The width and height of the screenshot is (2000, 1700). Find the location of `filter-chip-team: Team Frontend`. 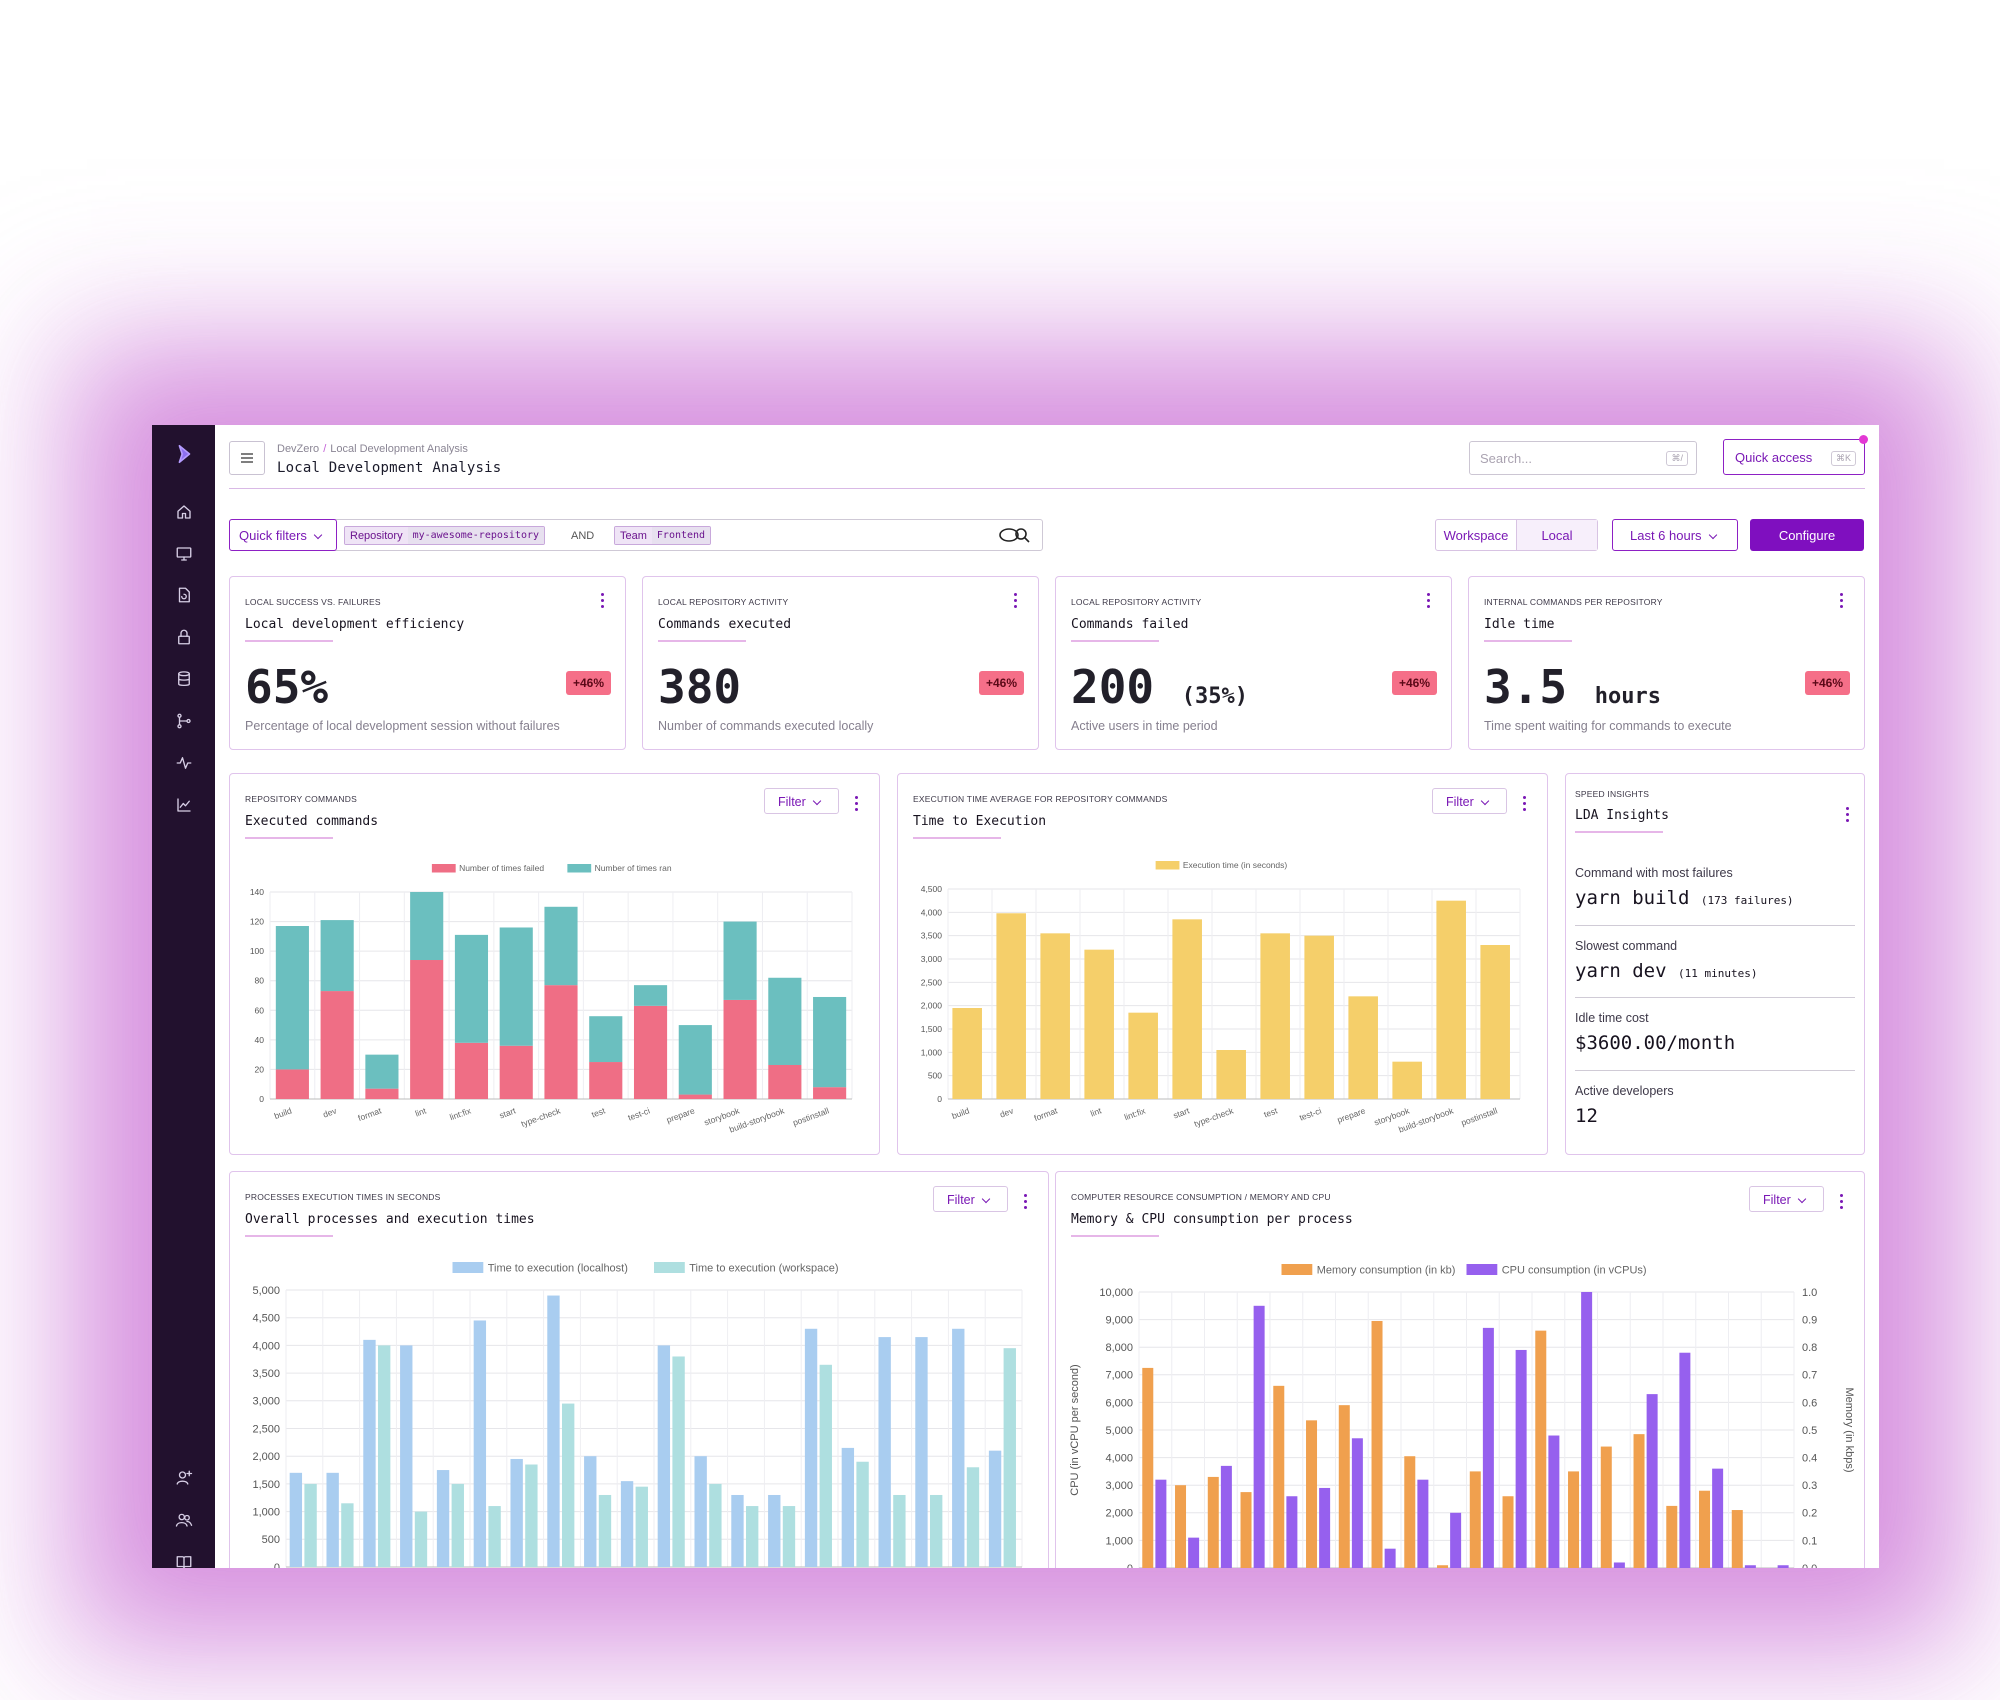

filter-chip-team: Team Frontend is located at coordinates (663, 535).